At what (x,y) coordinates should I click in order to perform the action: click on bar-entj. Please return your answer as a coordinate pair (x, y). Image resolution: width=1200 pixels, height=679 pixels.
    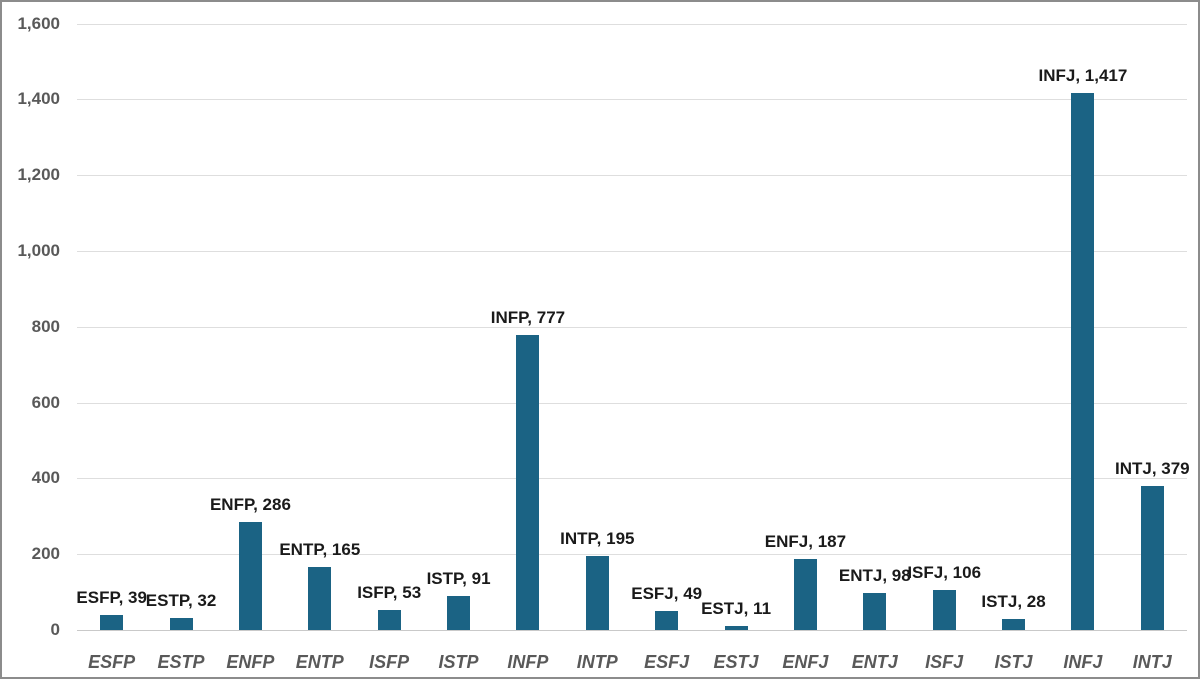
    Looking at the image, I should click on (875, 611).